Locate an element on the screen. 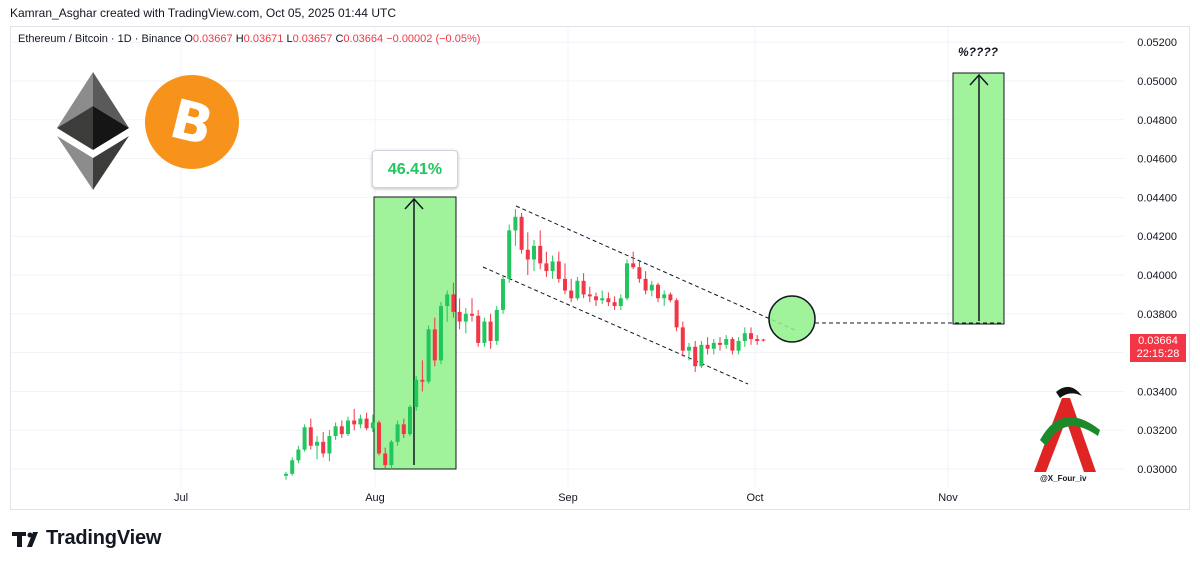 The width and height of the screenshot is (1200, 567). legend-close-label: C is located at coordinates (339, 39).